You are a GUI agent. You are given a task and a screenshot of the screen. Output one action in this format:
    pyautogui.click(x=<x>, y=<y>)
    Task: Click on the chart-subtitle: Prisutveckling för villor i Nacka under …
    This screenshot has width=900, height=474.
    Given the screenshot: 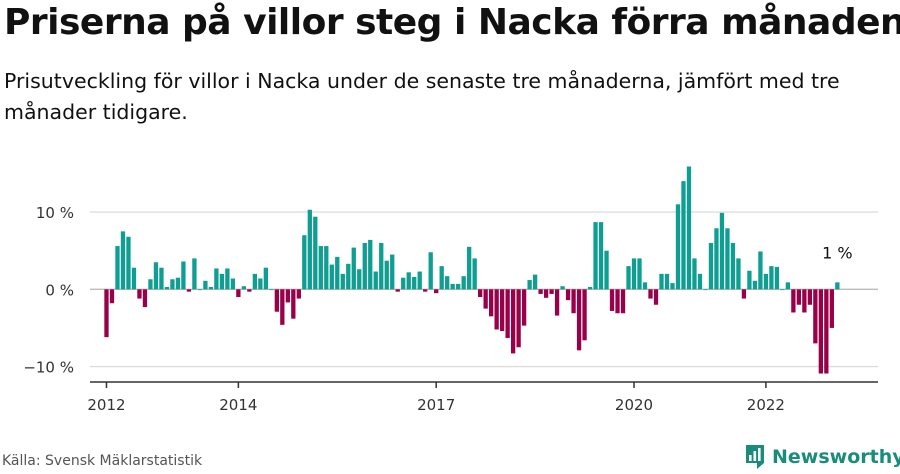 What is the action you would take?
    pyautogui.click(x=422, y=96)
    